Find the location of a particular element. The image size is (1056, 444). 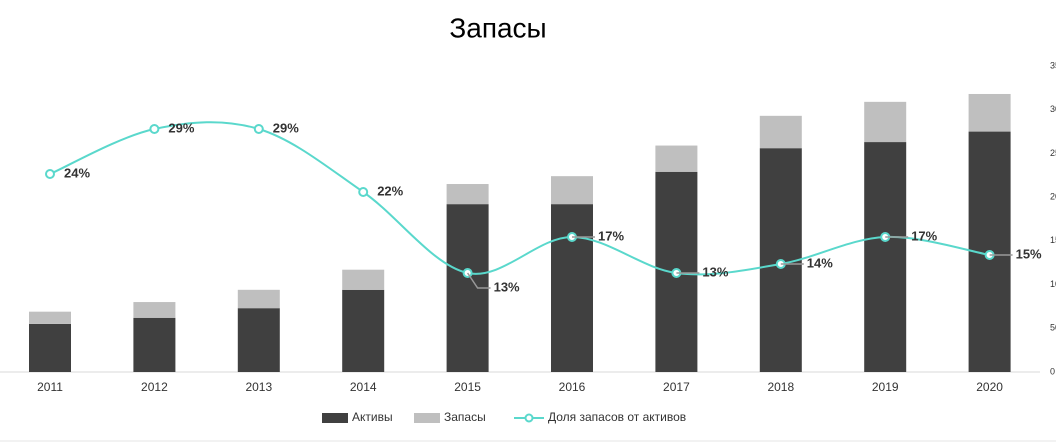

legend-marker is located at coordinates (529, 418).